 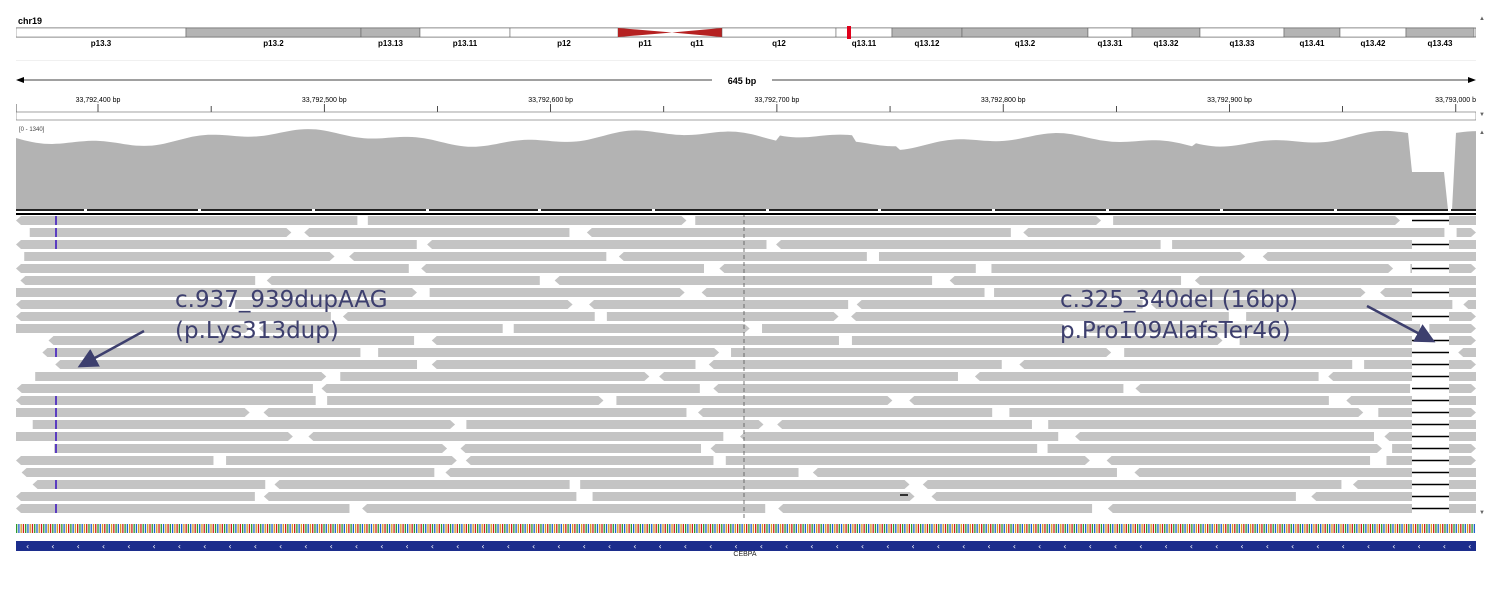 What do you see at coordinates (1455, 100) in the screenshot?
I see `ruler-tick-label: 33,793,000 b` at bounding box center [1455, 100].